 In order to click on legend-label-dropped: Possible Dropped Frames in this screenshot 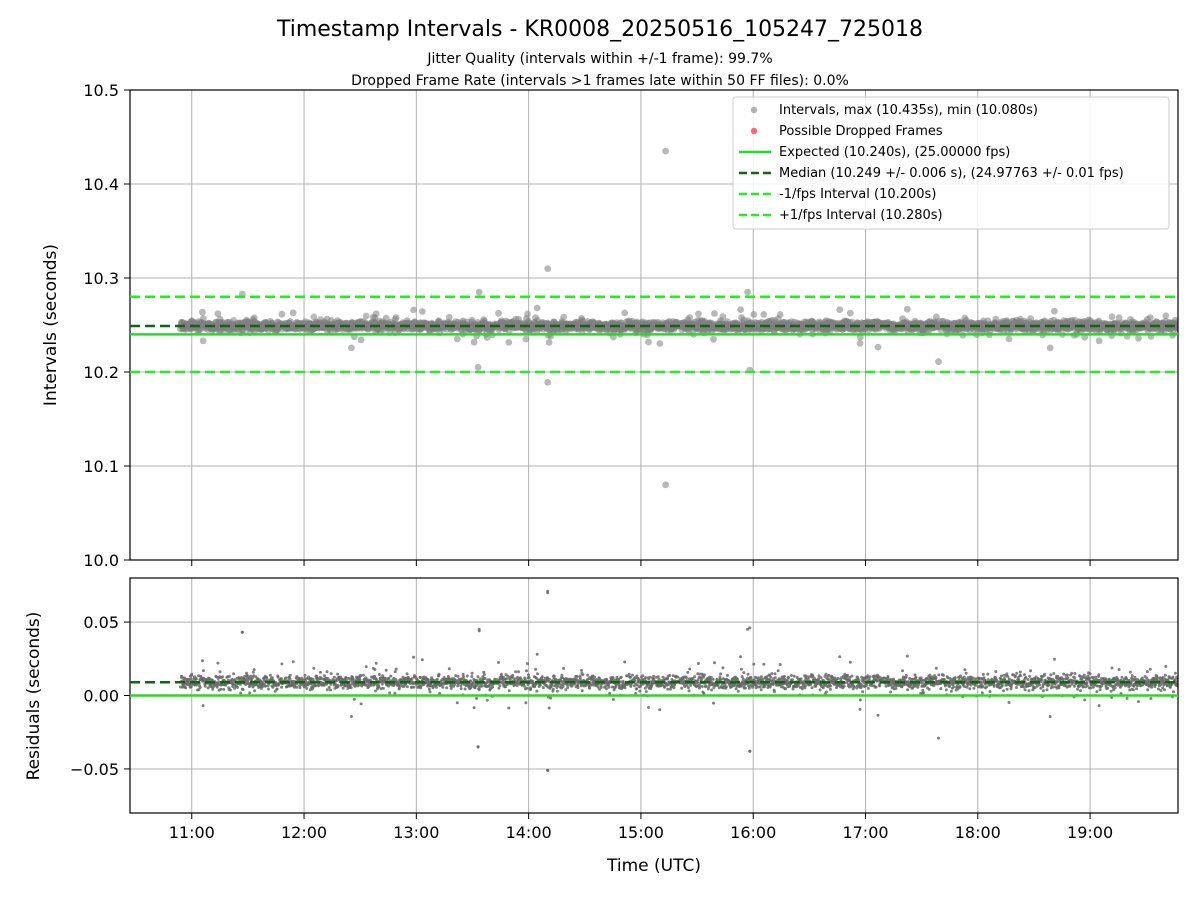, I will do `click(861, 131)`.